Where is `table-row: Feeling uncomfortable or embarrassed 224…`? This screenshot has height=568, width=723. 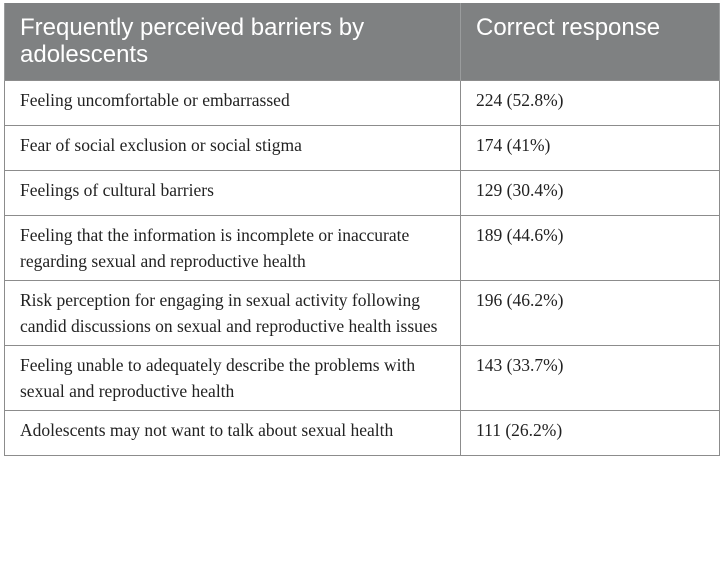
table-row: Feeling uncomfortable or embarrassed 224… is located at coordinates (362, 103).